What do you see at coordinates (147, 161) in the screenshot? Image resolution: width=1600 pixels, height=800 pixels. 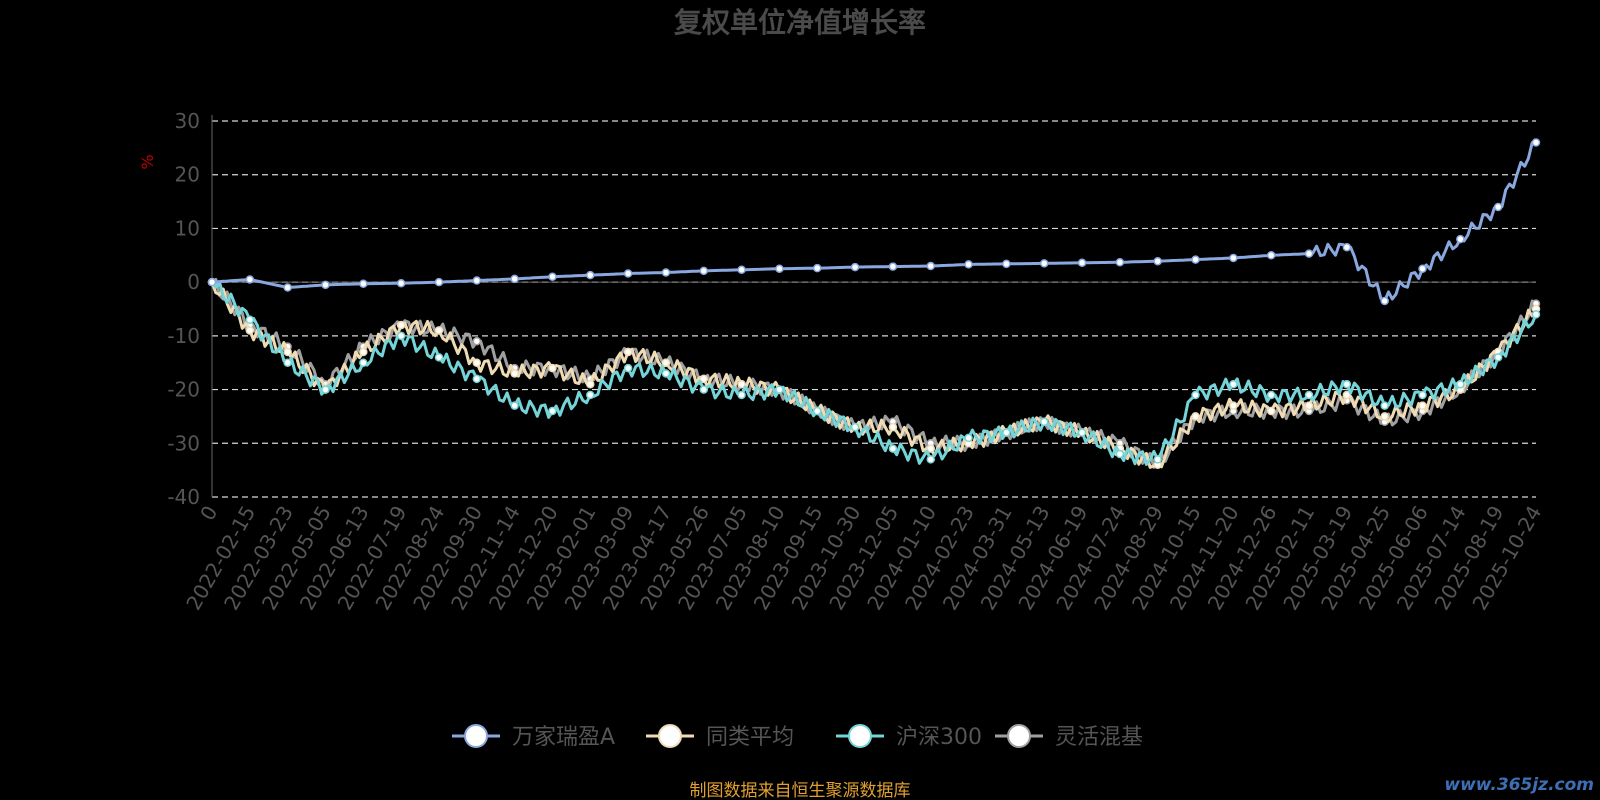 I see `y-axis-label: %` at bounding box center [147, 161].